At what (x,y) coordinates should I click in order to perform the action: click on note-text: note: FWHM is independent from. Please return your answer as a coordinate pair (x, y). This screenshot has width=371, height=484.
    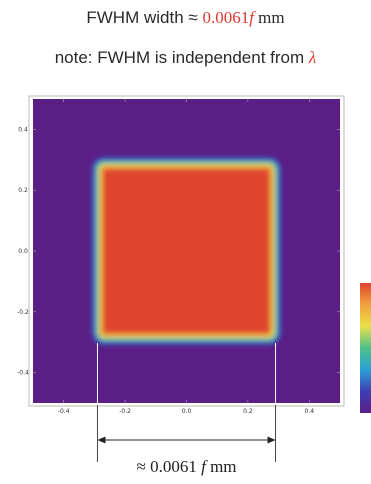
    Looking at the image, I should click on (181, 57).